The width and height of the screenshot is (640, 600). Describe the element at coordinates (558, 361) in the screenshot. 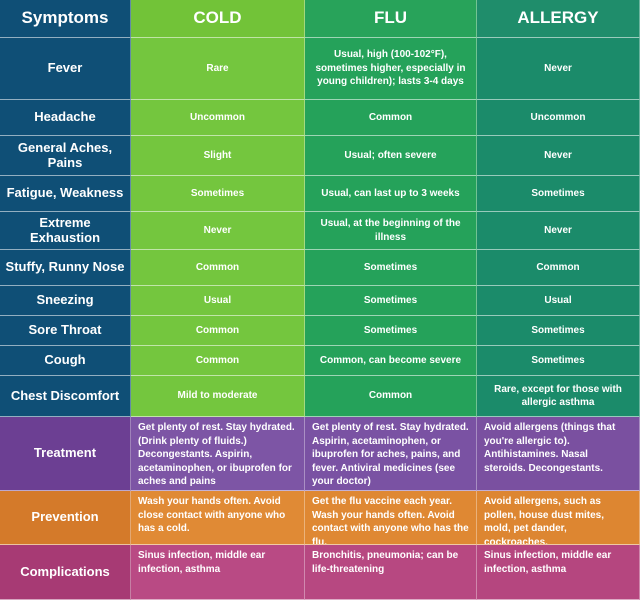

I see `allergy-cough: Sometimes` at that location.